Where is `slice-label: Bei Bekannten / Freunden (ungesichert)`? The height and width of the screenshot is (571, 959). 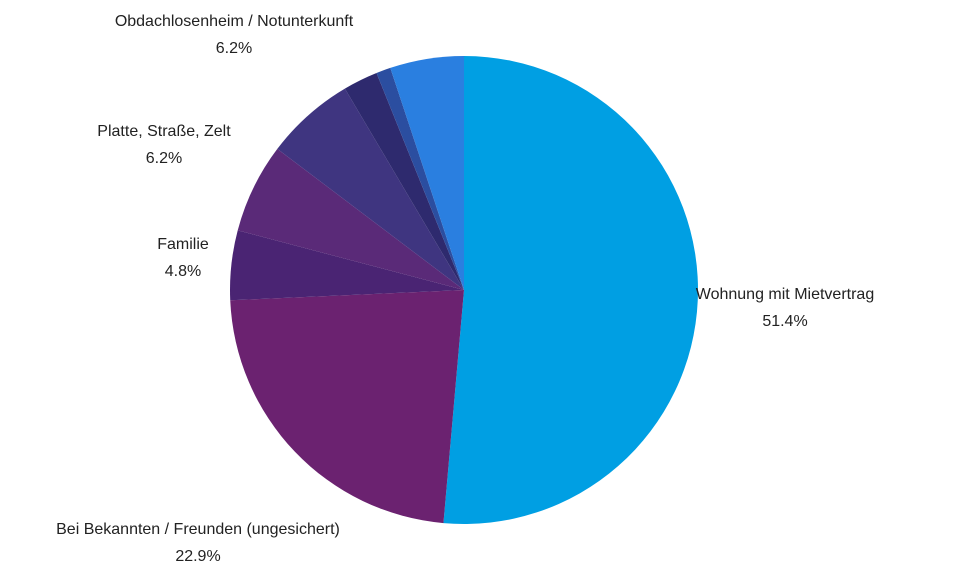
slice-label: Bei Bekannten / Freunden (ungesichert) is located at coordinates (198, 529).